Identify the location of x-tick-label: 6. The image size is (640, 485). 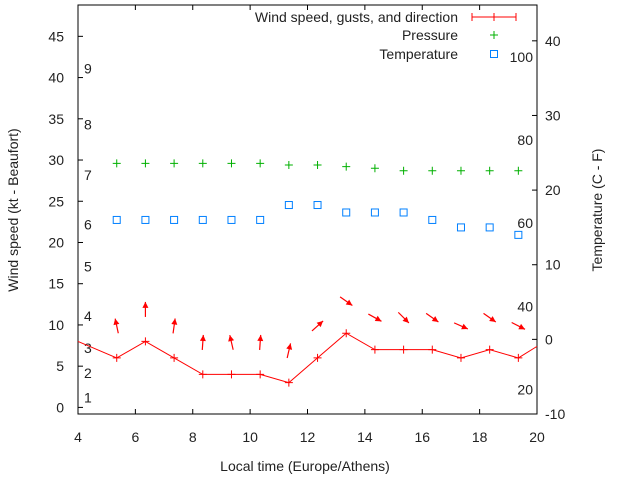
(135, 437).